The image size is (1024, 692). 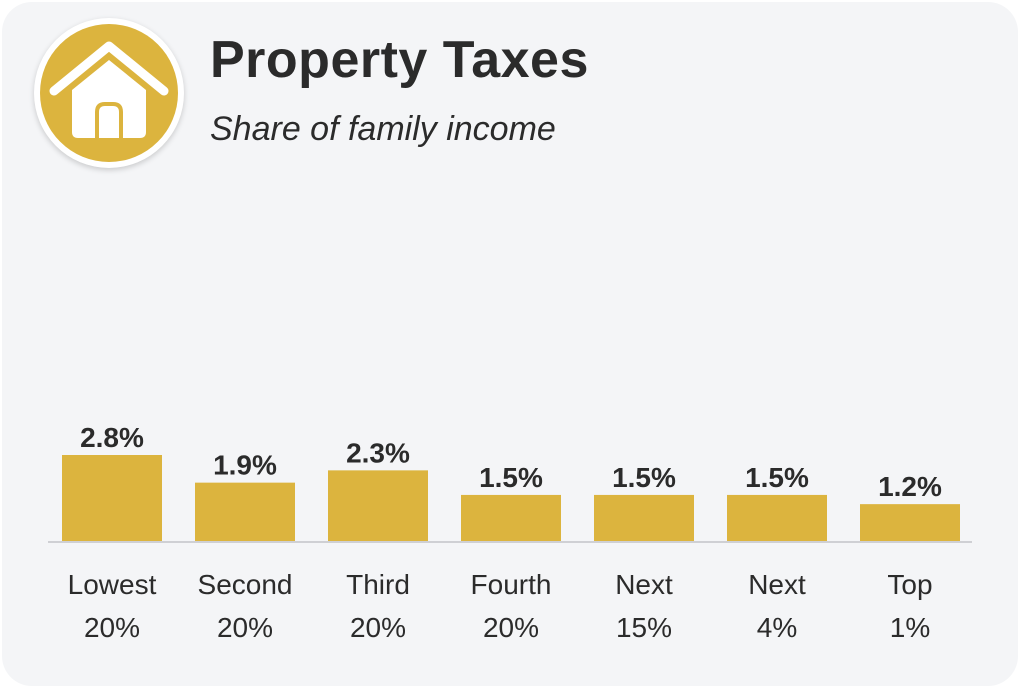 What do you see at coordinates (112, 437) in the screenshot?
I see `bar-value-label: 2.8%` at bounding box center [112, 437].